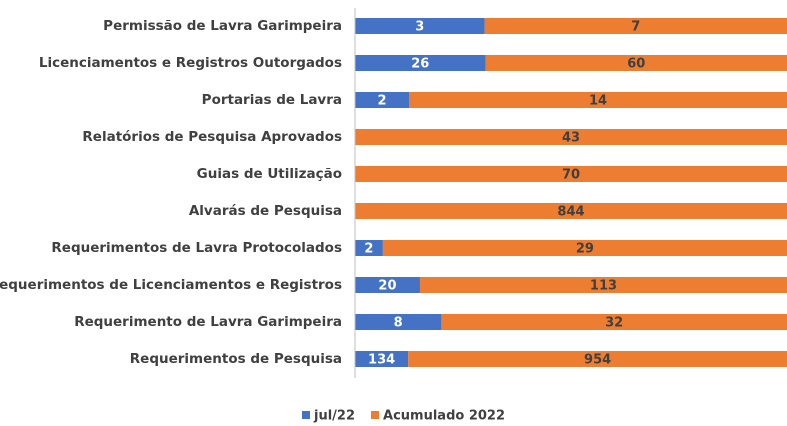  What do you see at coordinates (334, 416) in the screenshot?
I see `legend-label: jul/22` at bounding box center [334, 416].